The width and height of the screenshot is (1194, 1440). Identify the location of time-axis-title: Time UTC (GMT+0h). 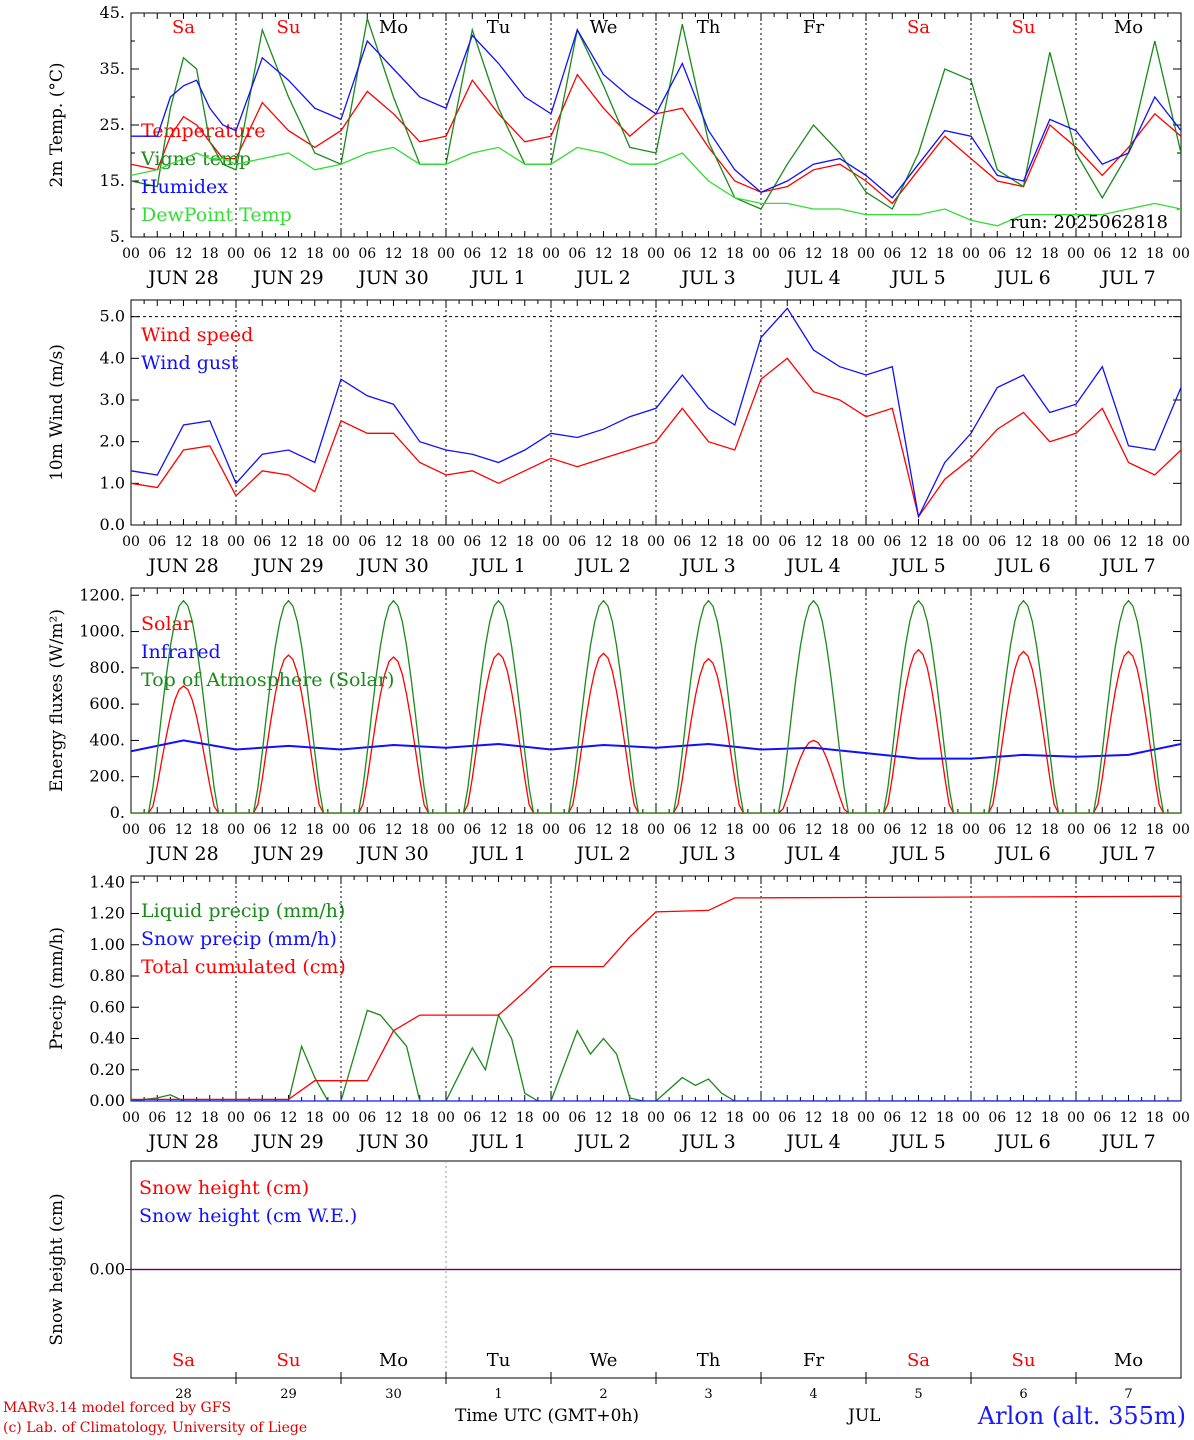
(547, 1416).